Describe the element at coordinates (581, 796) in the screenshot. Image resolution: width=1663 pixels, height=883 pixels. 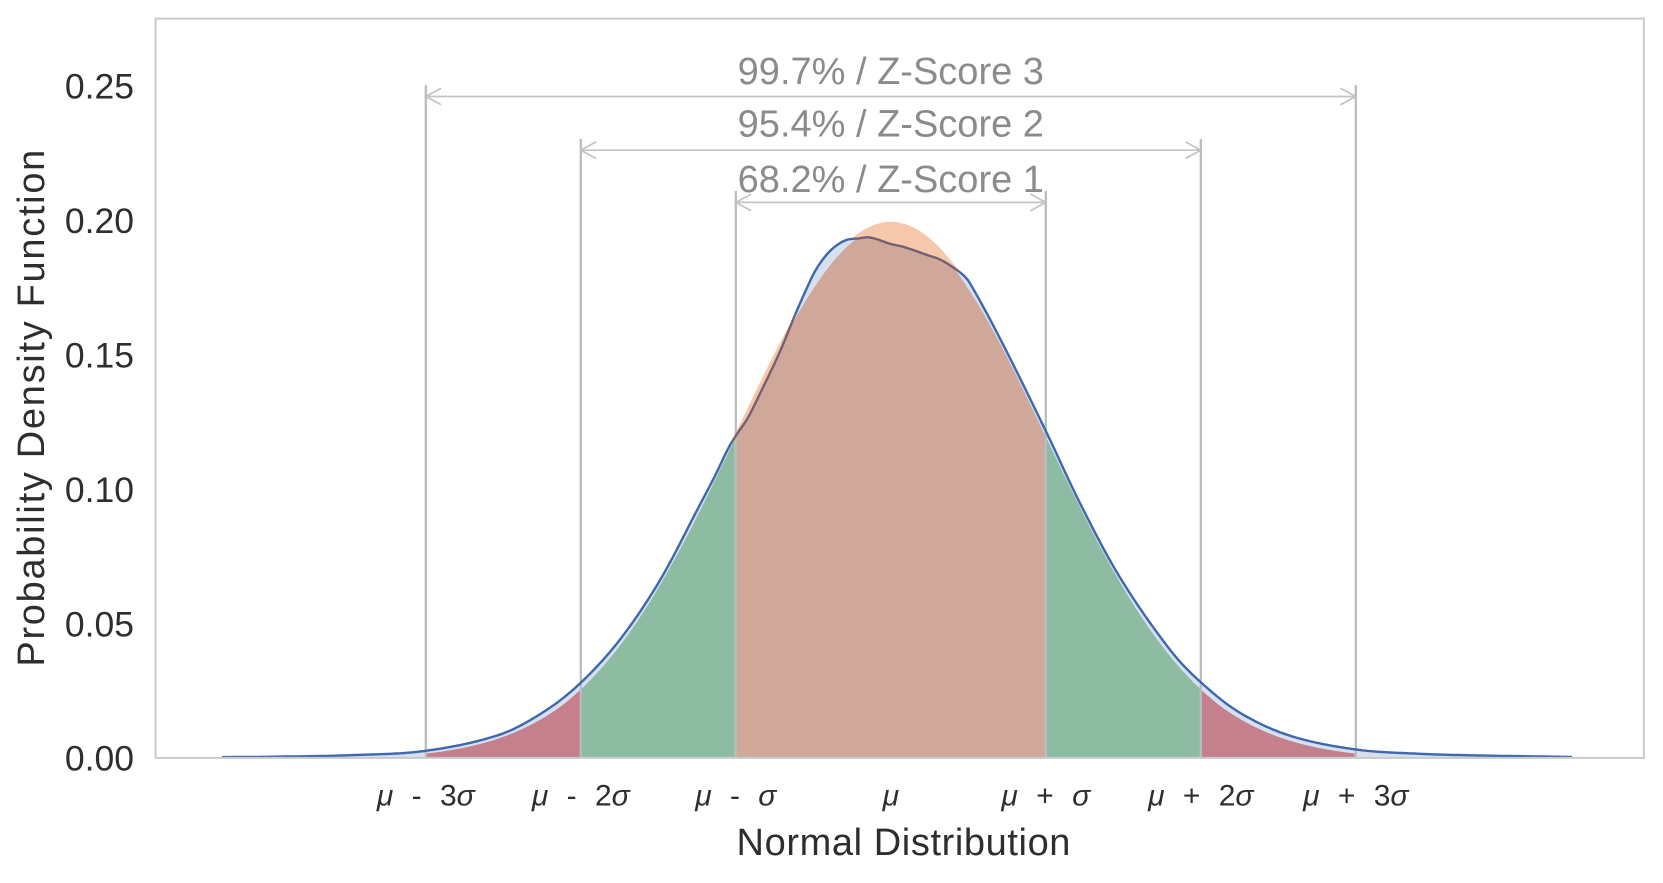
I see `svg-text: μ - 2σ` at that location.